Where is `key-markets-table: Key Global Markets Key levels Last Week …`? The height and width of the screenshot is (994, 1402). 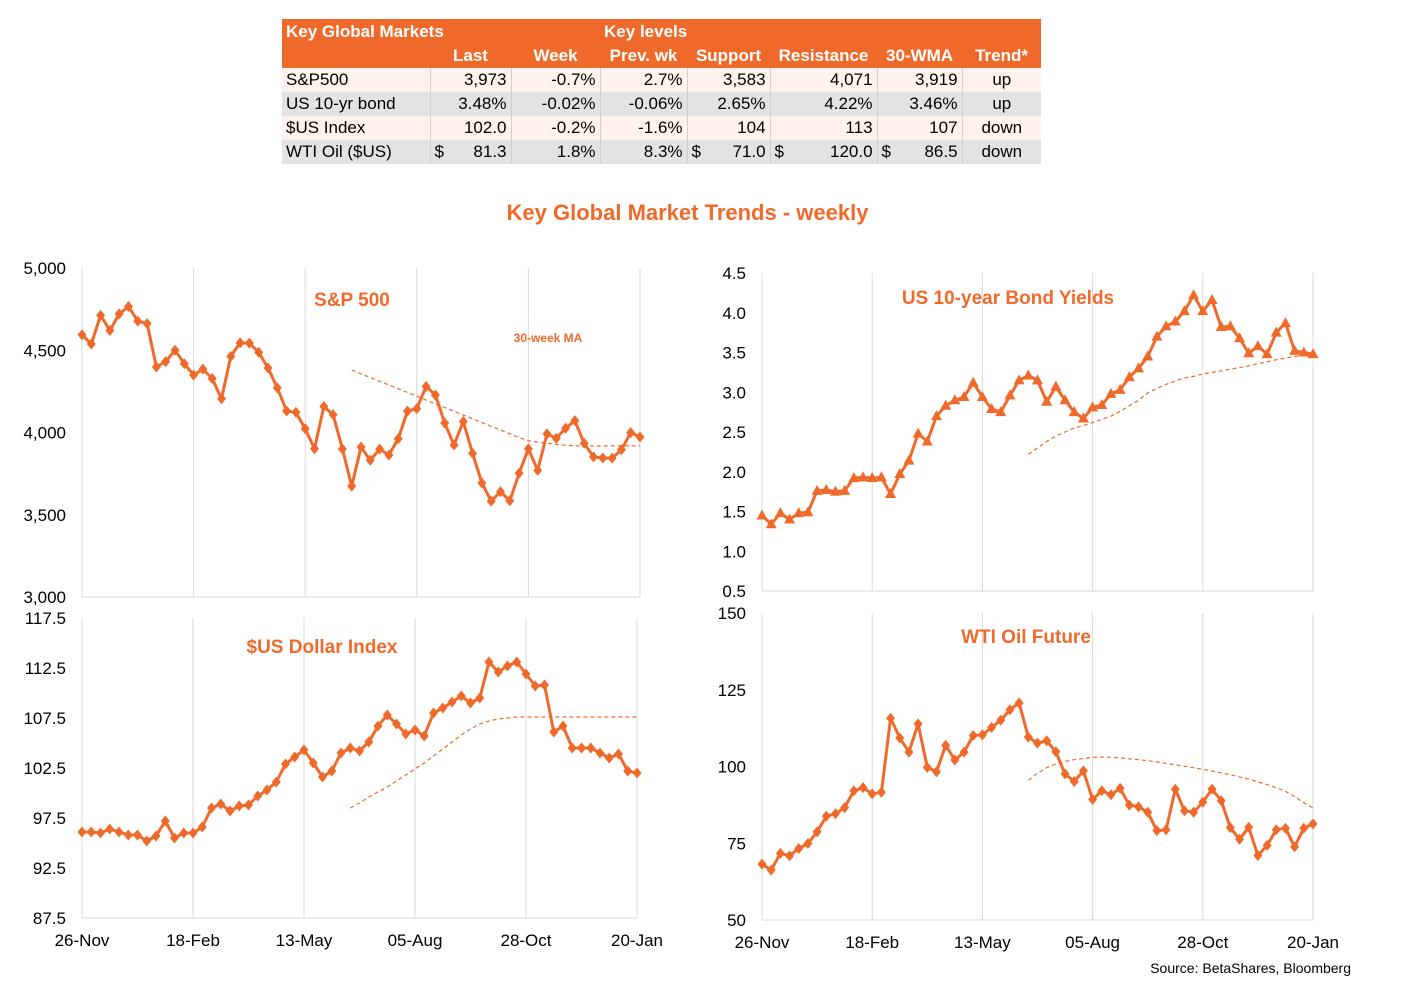 key-markets-table: Key Global Markets Key levels Last Week … is located at coordinates (662, 91).